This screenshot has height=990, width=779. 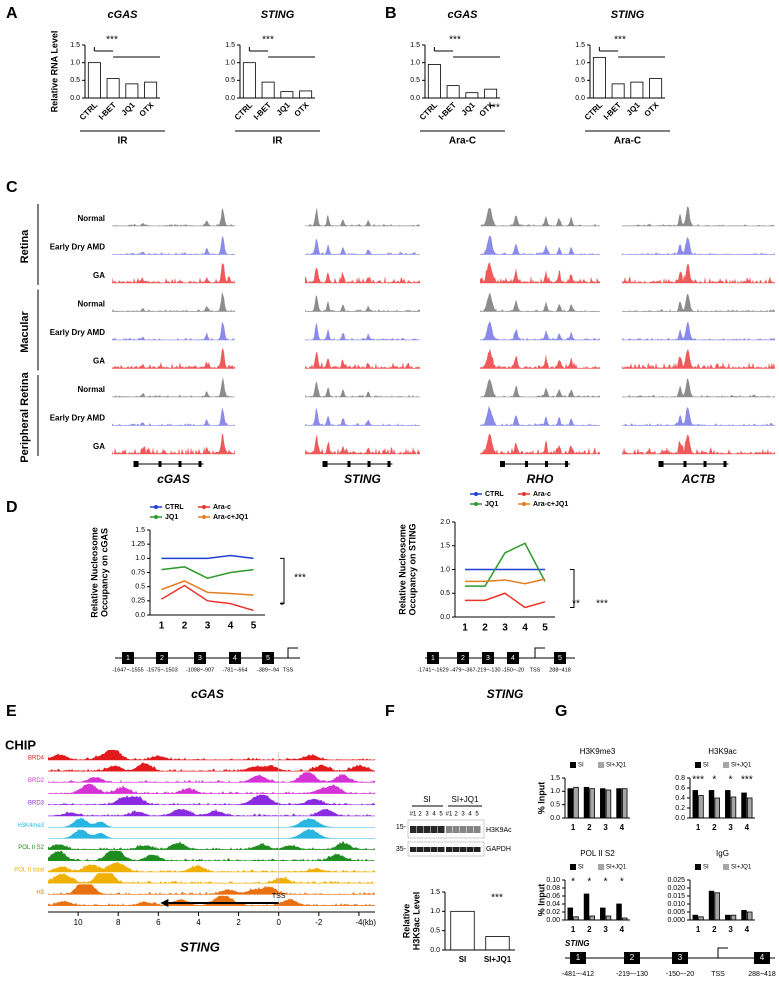 I want to click on lane-label: 4, so click(x=434, y=815).